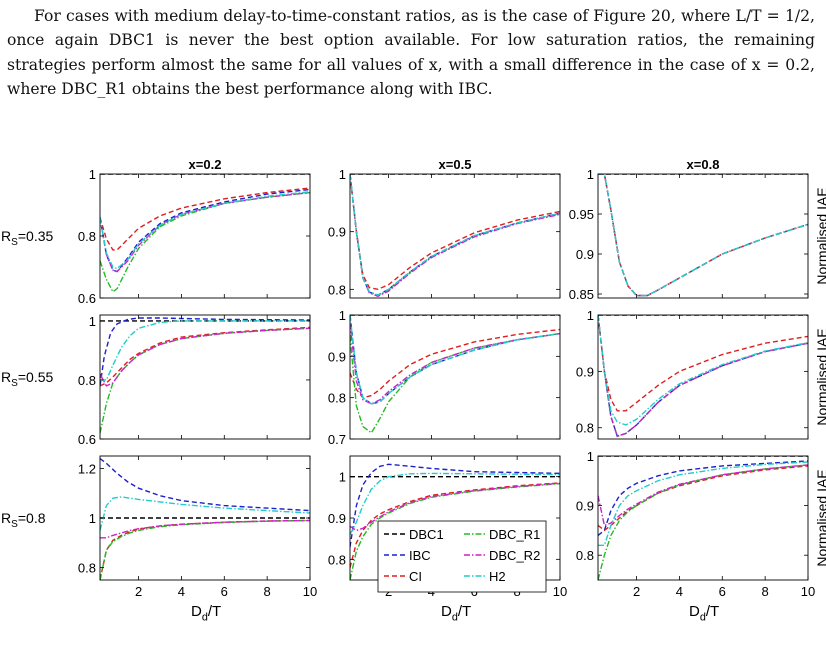 The image size is (826, 658). What do you see at coordinates (497, 576) in the screenshot?
I see `legend-label: H2` at bounding box center [497, 576].